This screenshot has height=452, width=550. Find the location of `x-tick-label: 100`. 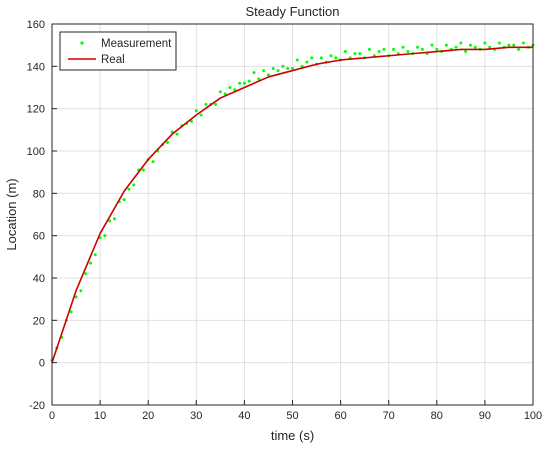

x-tick-label: 100 is located at coordinates (533, 416).